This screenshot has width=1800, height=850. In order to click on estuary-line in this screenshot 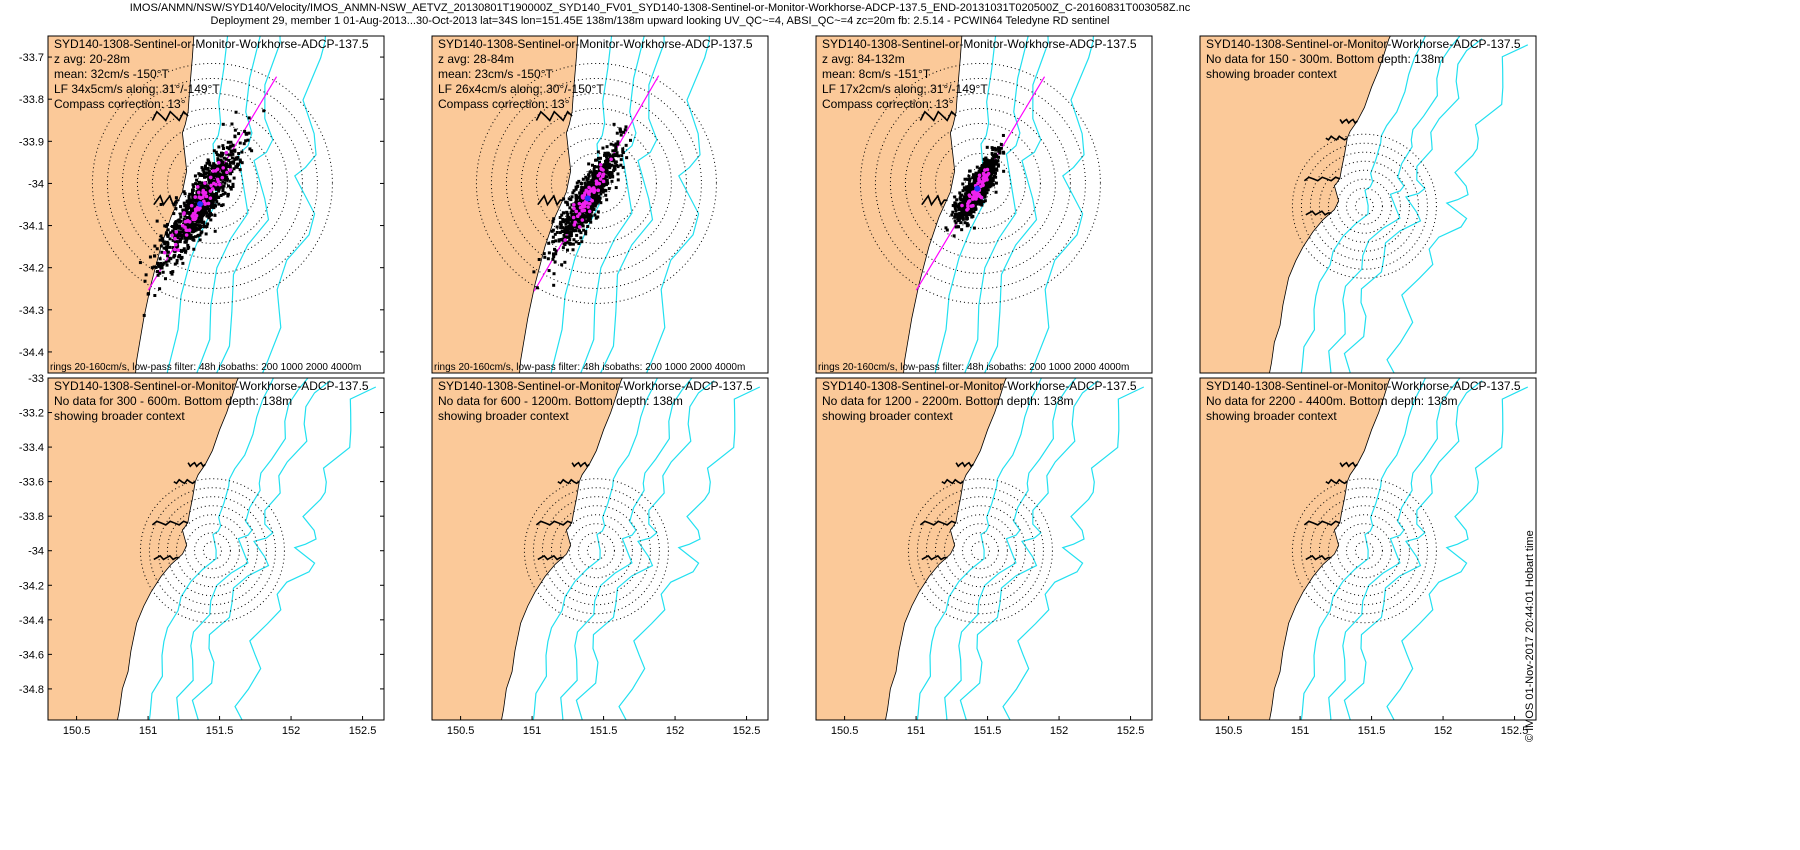, I will do `click(170, 523)`.